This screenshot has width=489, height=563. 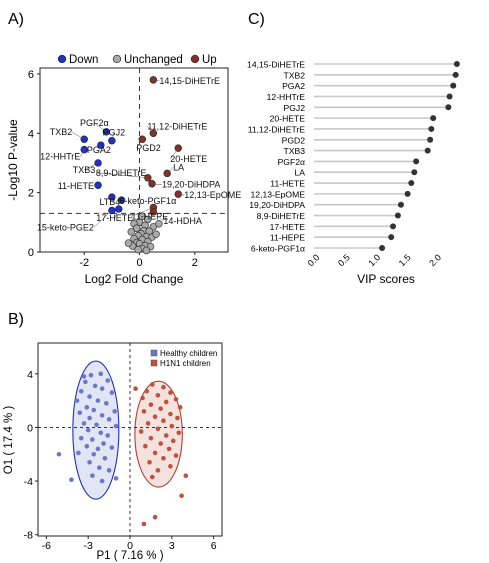 What do you see at coordinates (148, 201) in the screenshot?
I see `volcano-point-label: 6-keto-PGF1α` at bounding box center [148, 201].